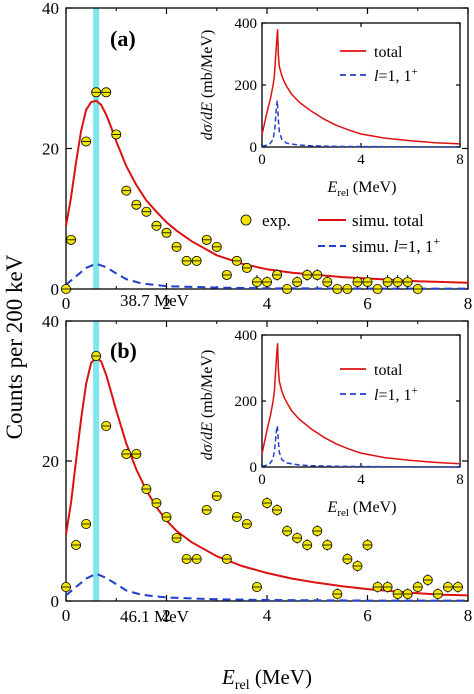 The image size is (474, 694). I want to click on legend-l1-italic: l, so click(396, 246).